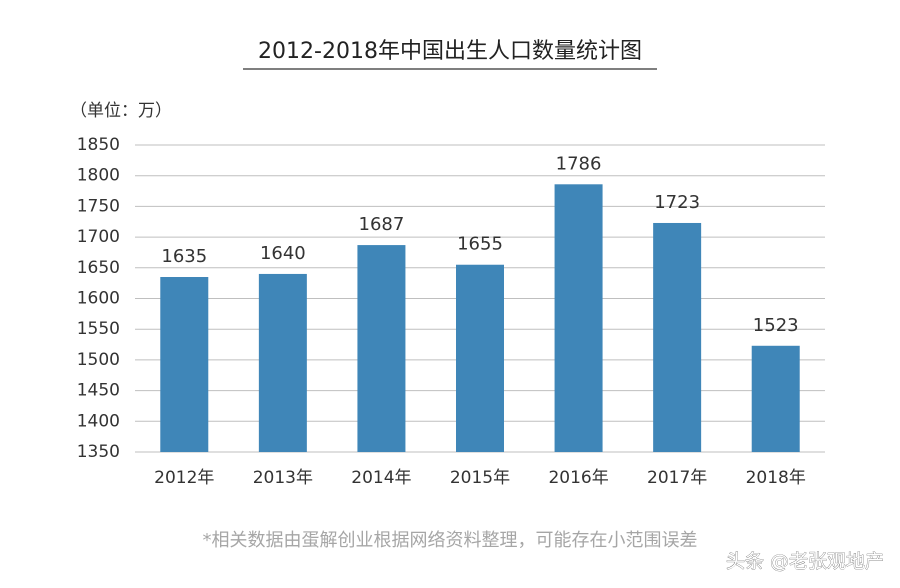 This screenshot has width=900, height=588. I want to click on value-label: 1640, so click(283, 253).